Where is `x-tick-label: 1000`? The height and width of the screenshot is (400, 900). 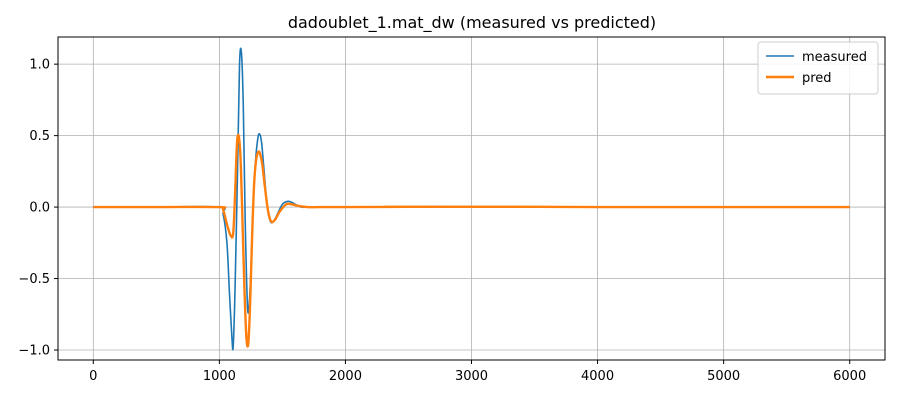
x-tick-label: 1000 is located at coordinates (219, 376).